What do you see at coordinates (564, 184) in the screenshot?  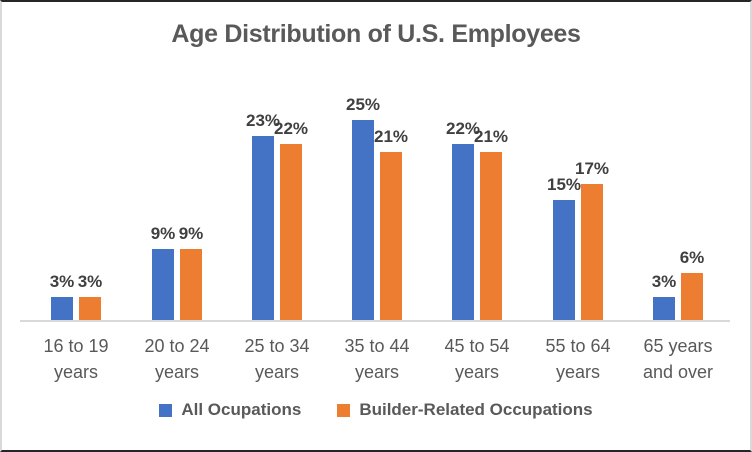 I see `data-label-series-0-cat-5: 15%` at bounding box center [564, 184].